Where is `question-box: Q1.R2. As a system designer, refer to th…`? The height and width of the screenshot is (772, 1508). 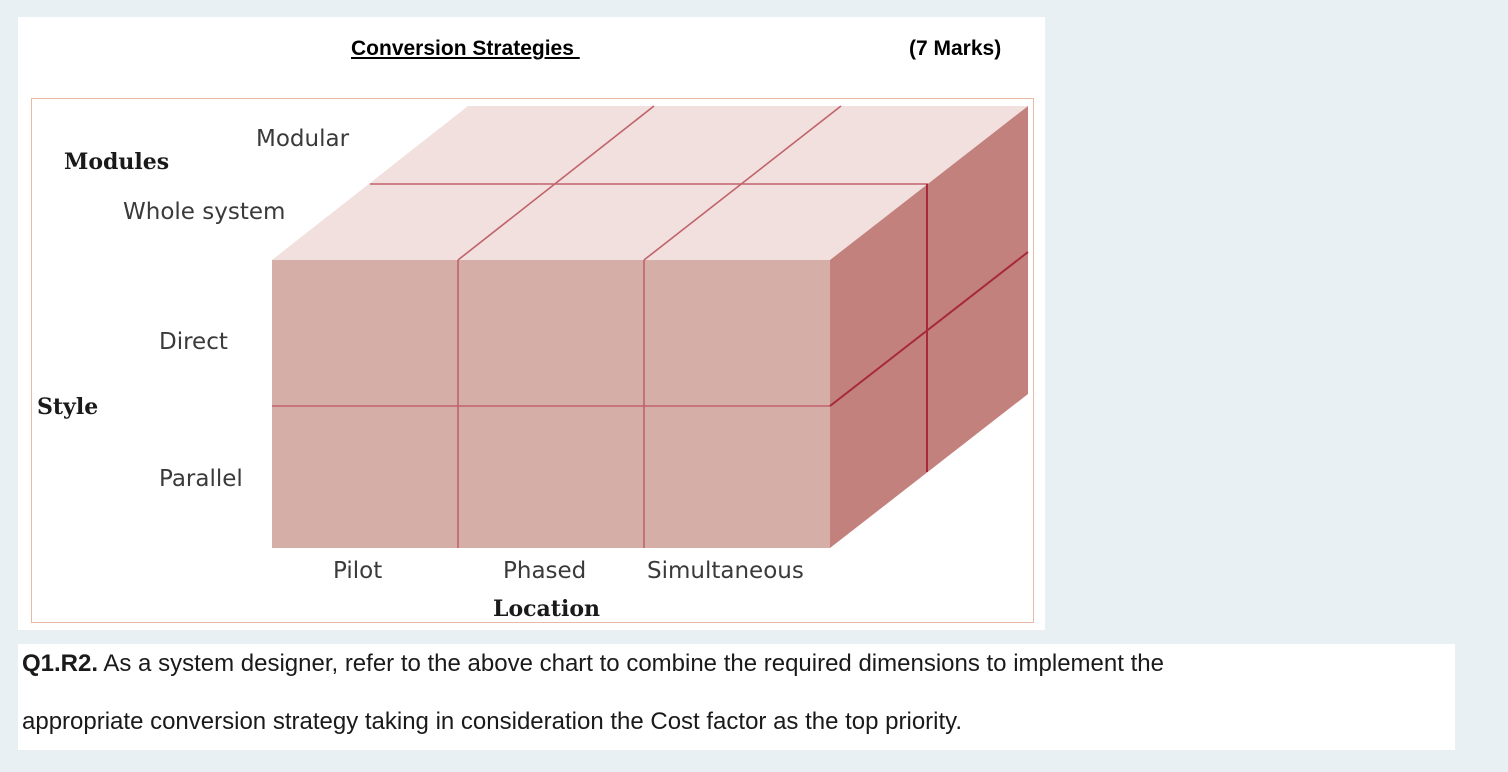 question-box: Q1.R2. As a system designer, refer to th… is located at coordinates (736, 697).